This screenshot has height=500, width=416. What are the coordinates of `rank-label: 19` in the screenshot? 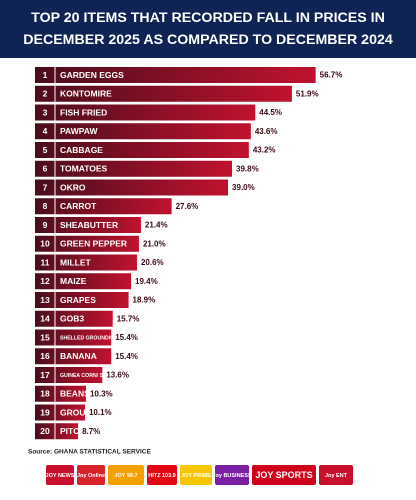 It's located at (45, 412).